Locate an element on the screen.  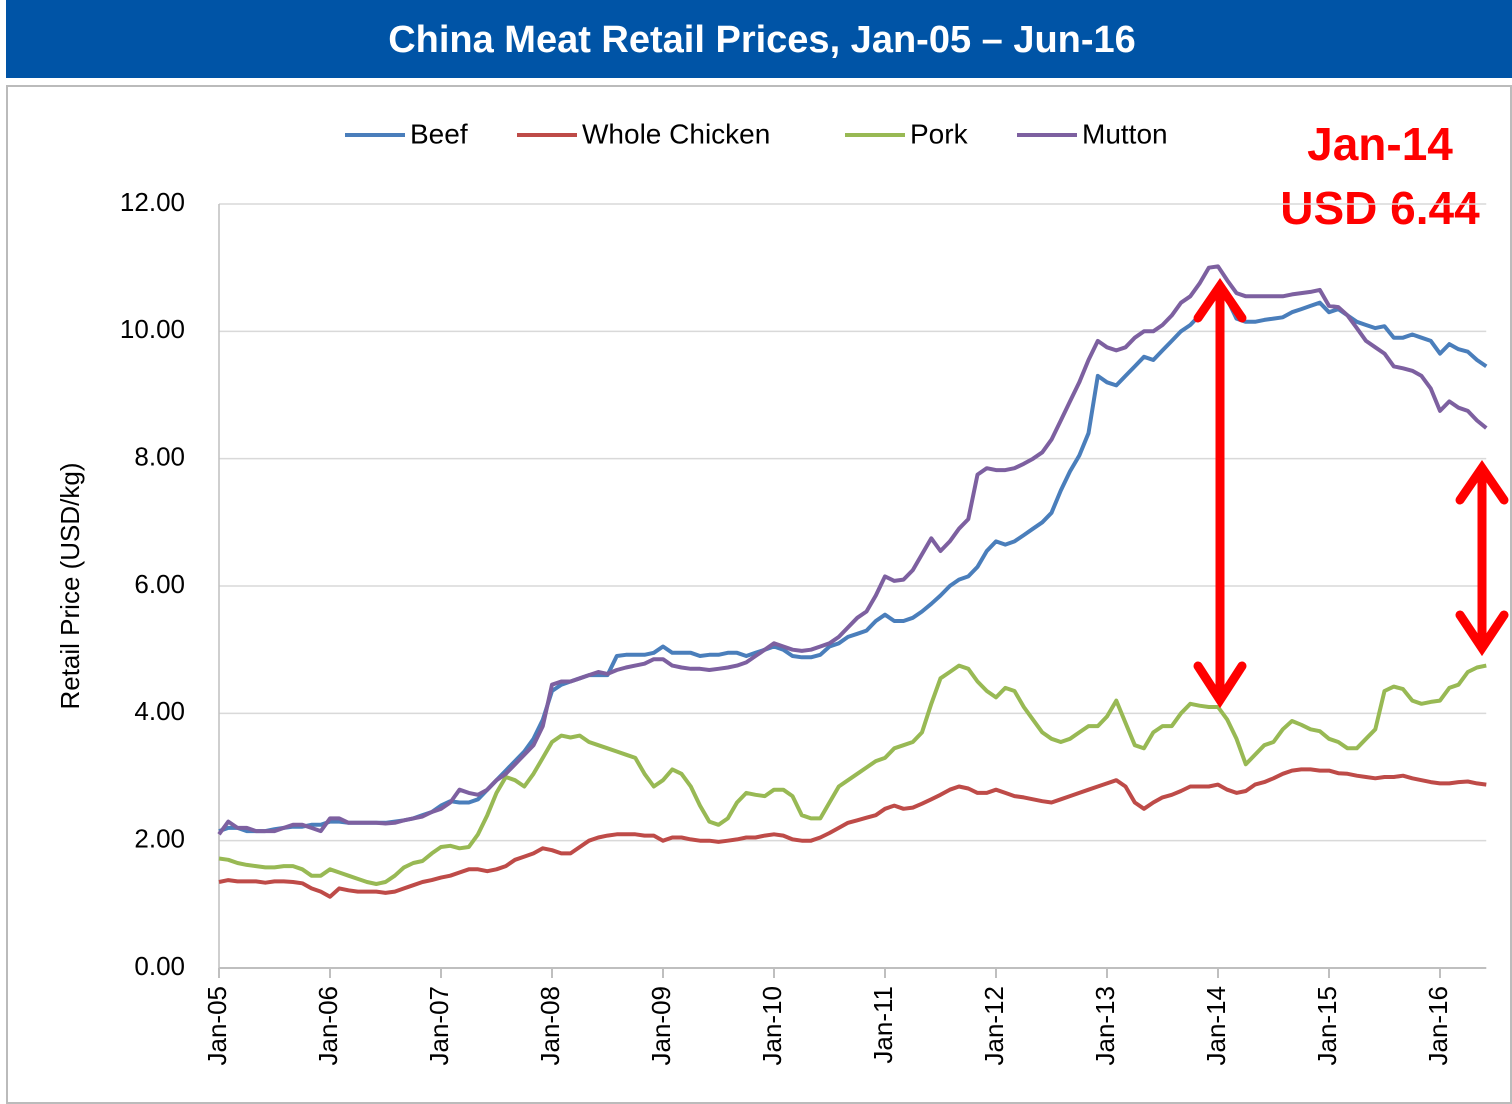
x-tick-label: Jan-10 is located at coordinates (772, 1026).